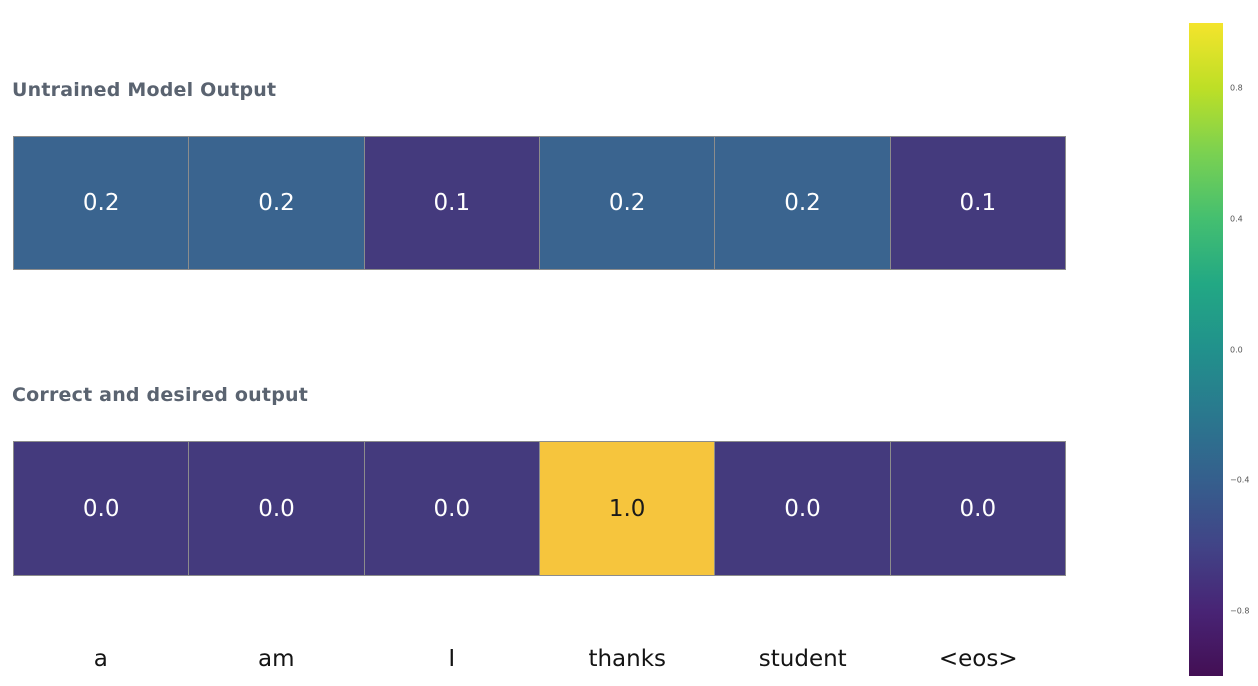  I want to click on x-axis-label: I, so click(452, 659).